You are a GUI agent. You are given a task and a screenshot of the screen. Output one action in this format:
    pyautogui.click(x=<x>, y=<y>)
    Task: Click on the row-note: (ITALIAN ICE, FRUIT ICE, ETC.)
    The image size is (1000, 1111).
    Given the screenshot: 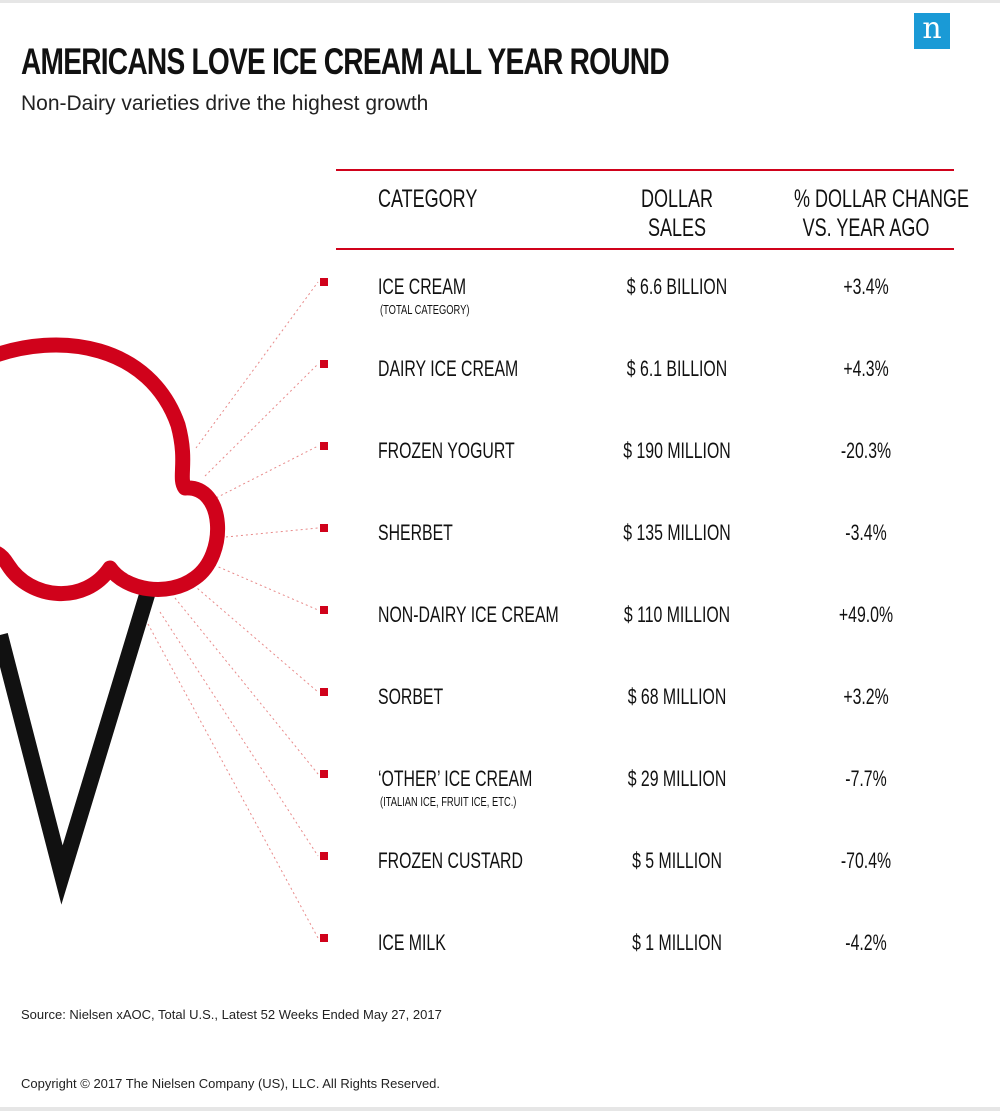 What is the action you would take?
    pyautogui.click(x=448, y=801)
    